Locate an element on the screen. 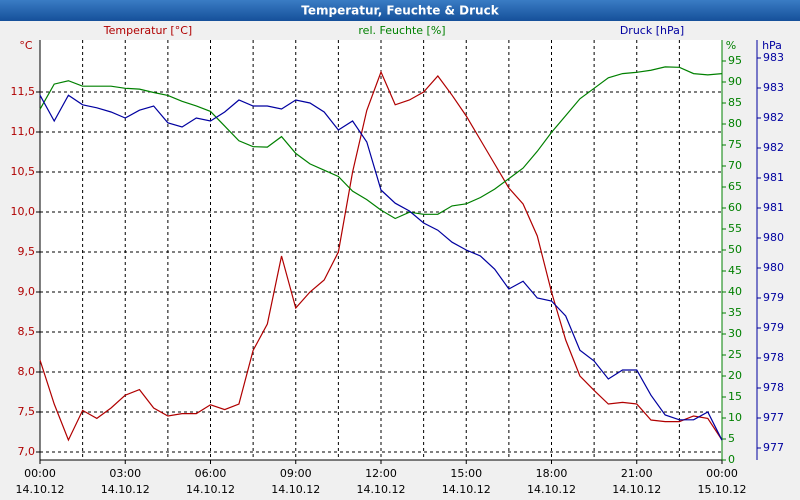  y2-unit: % is located at coordinates (731, 45).